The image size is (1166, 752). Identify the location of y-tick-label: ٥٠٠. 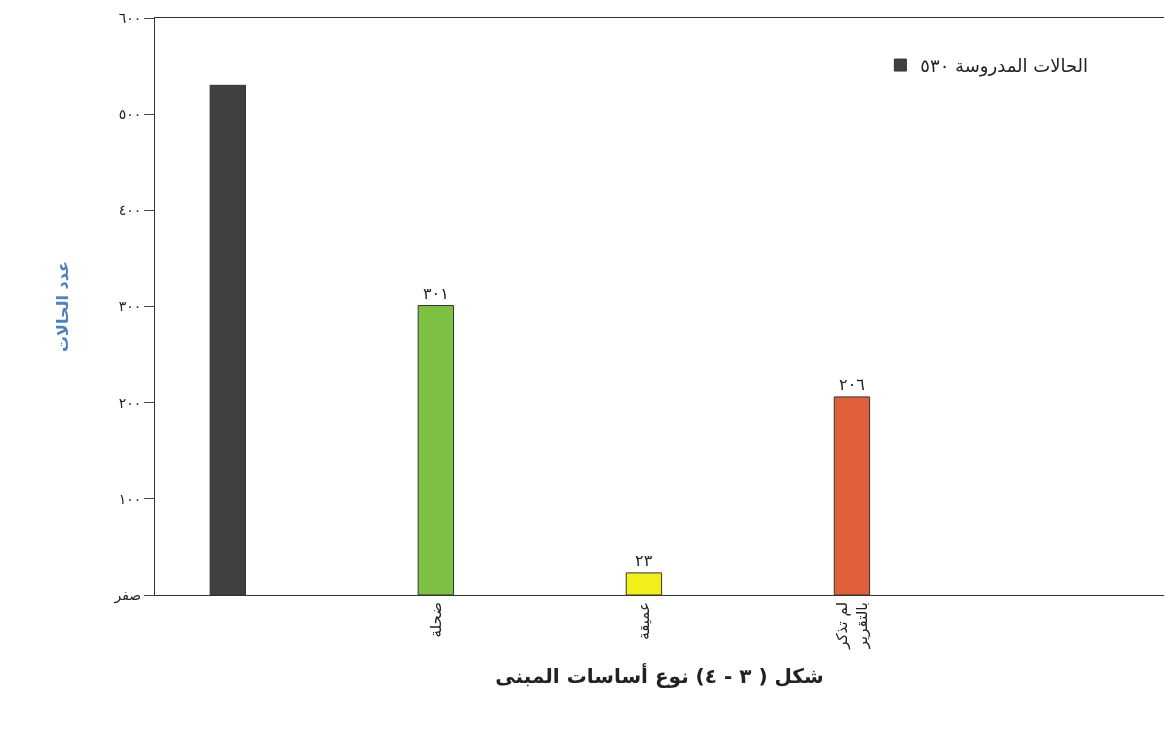
(130, 114).